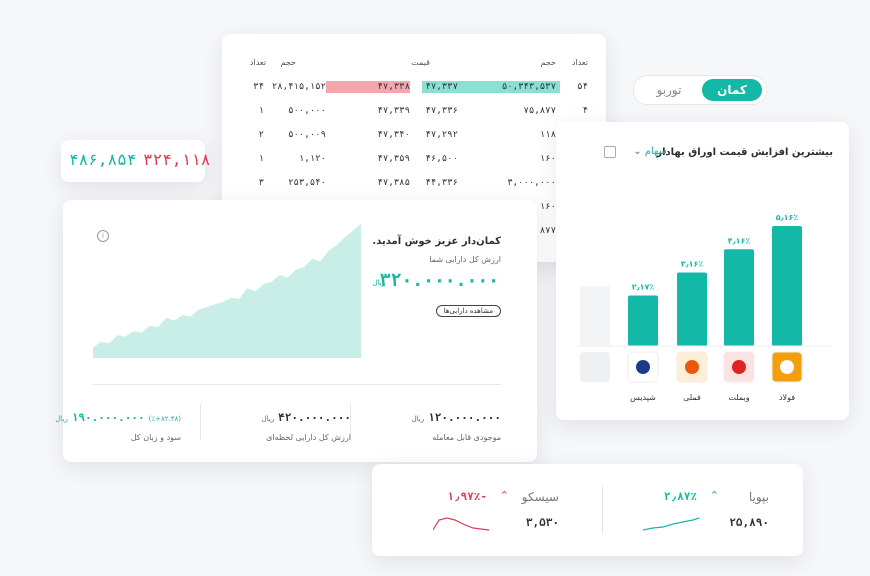 This screenshot has width=870, height=576. What do you see at coordinates (643, 287) in the screenshot?
I see `bar-pct-label: ۲٫۱۷٪` at bounding box center [643, 287].